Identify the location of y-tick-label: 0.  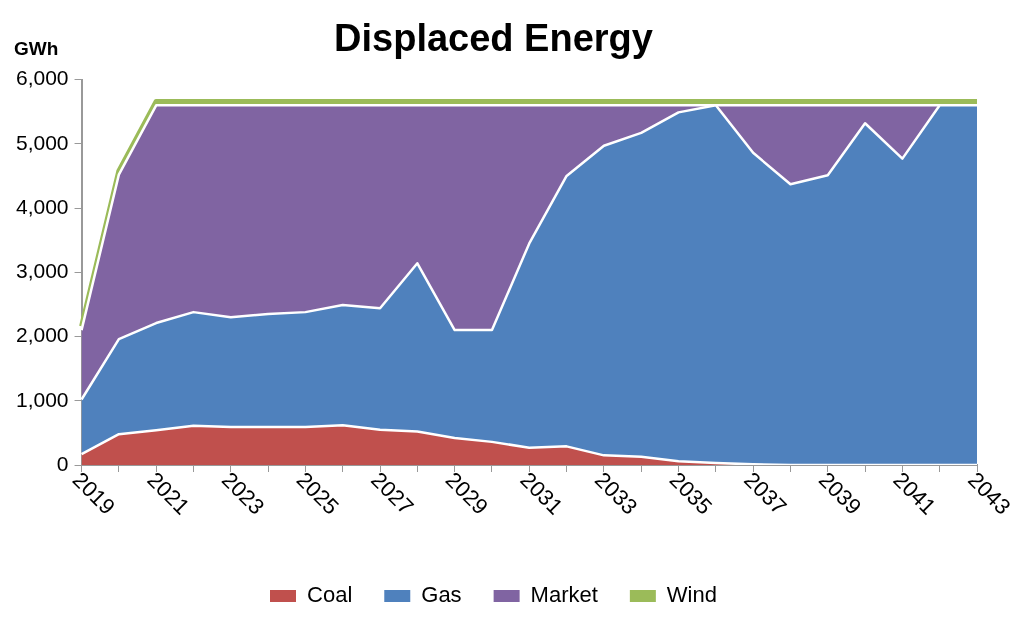
(62, 463).